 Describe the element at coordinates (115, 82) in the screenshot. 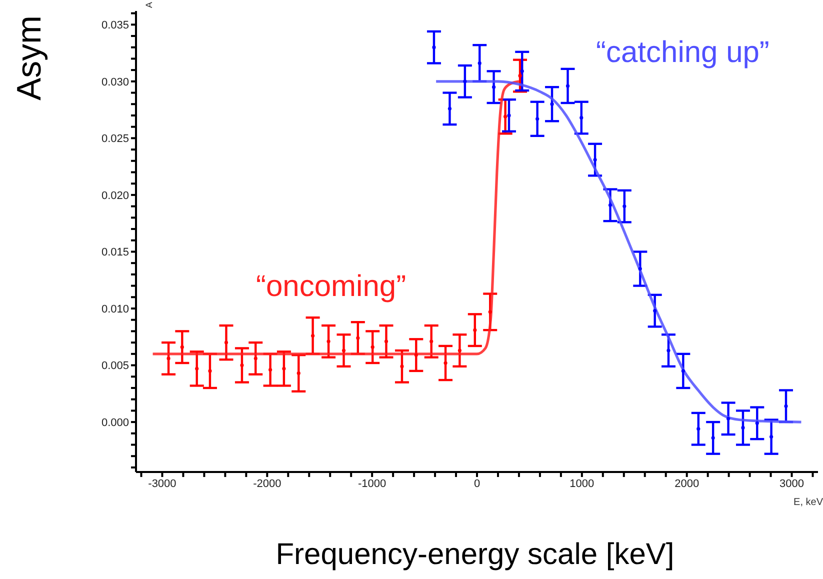

I see `y-tick-label: 0.030` at that location.